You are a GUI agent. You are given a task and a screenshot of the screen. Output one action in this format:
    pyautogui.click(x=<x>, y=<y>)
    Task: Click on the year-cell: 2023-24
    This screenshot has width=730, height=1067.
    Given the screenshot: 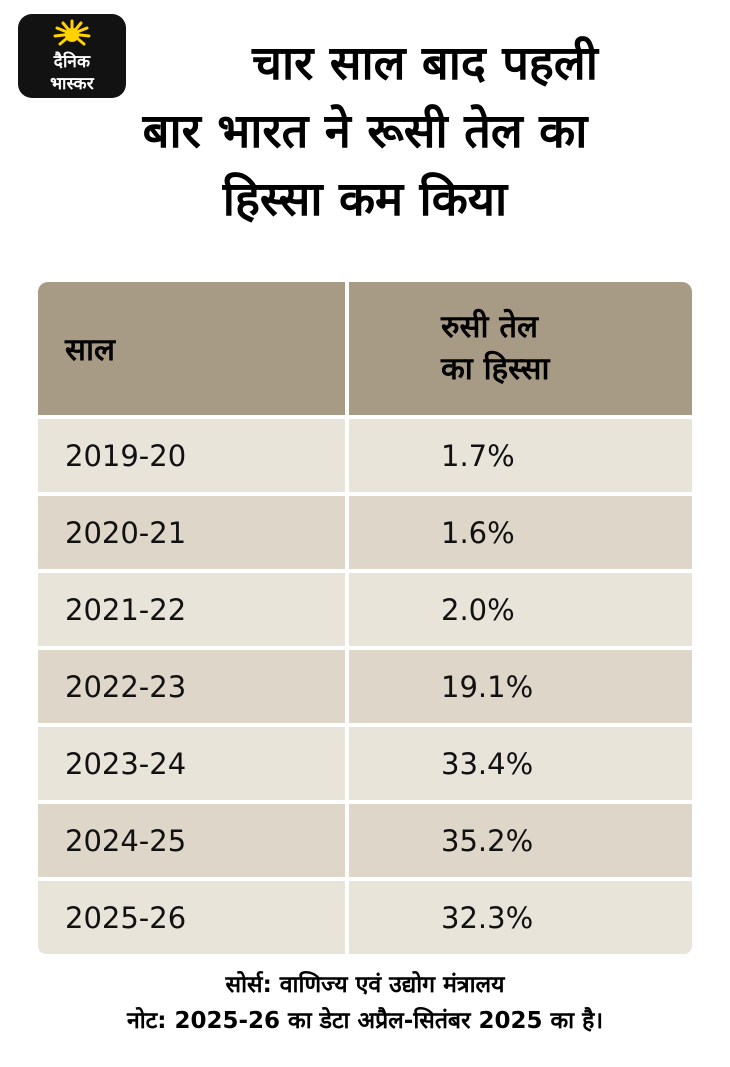 What is the action you would take?
    pyautogui.click(x=126, y=763)
    